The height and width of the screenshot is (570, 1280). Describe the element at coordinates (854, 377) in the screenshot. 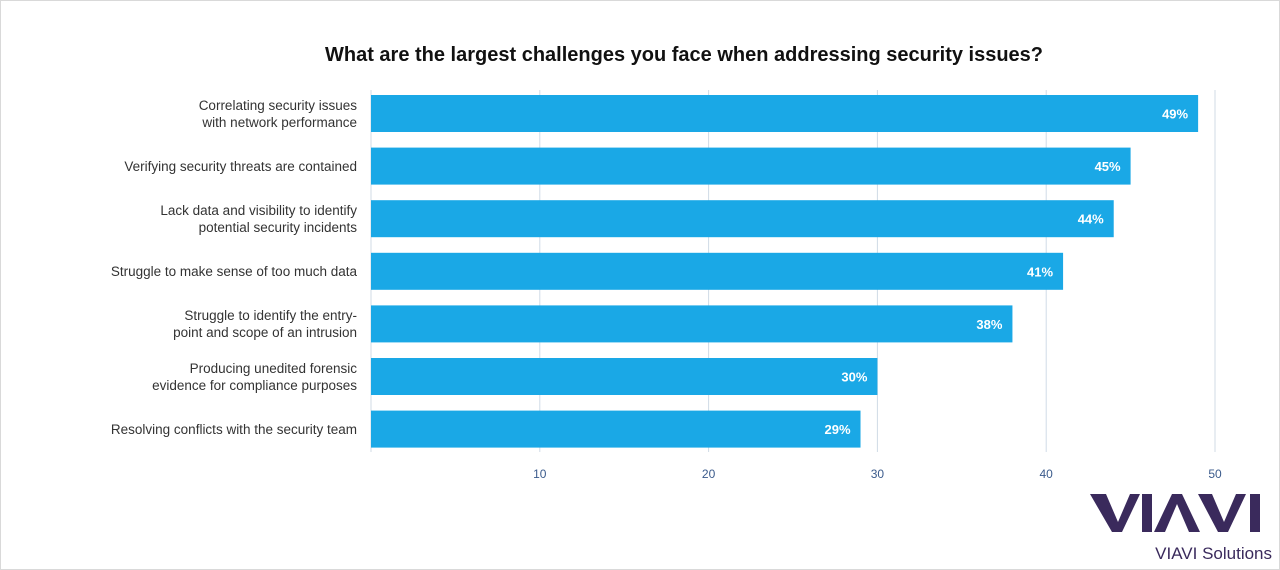

I see `data-label-5: 30%` at that location.